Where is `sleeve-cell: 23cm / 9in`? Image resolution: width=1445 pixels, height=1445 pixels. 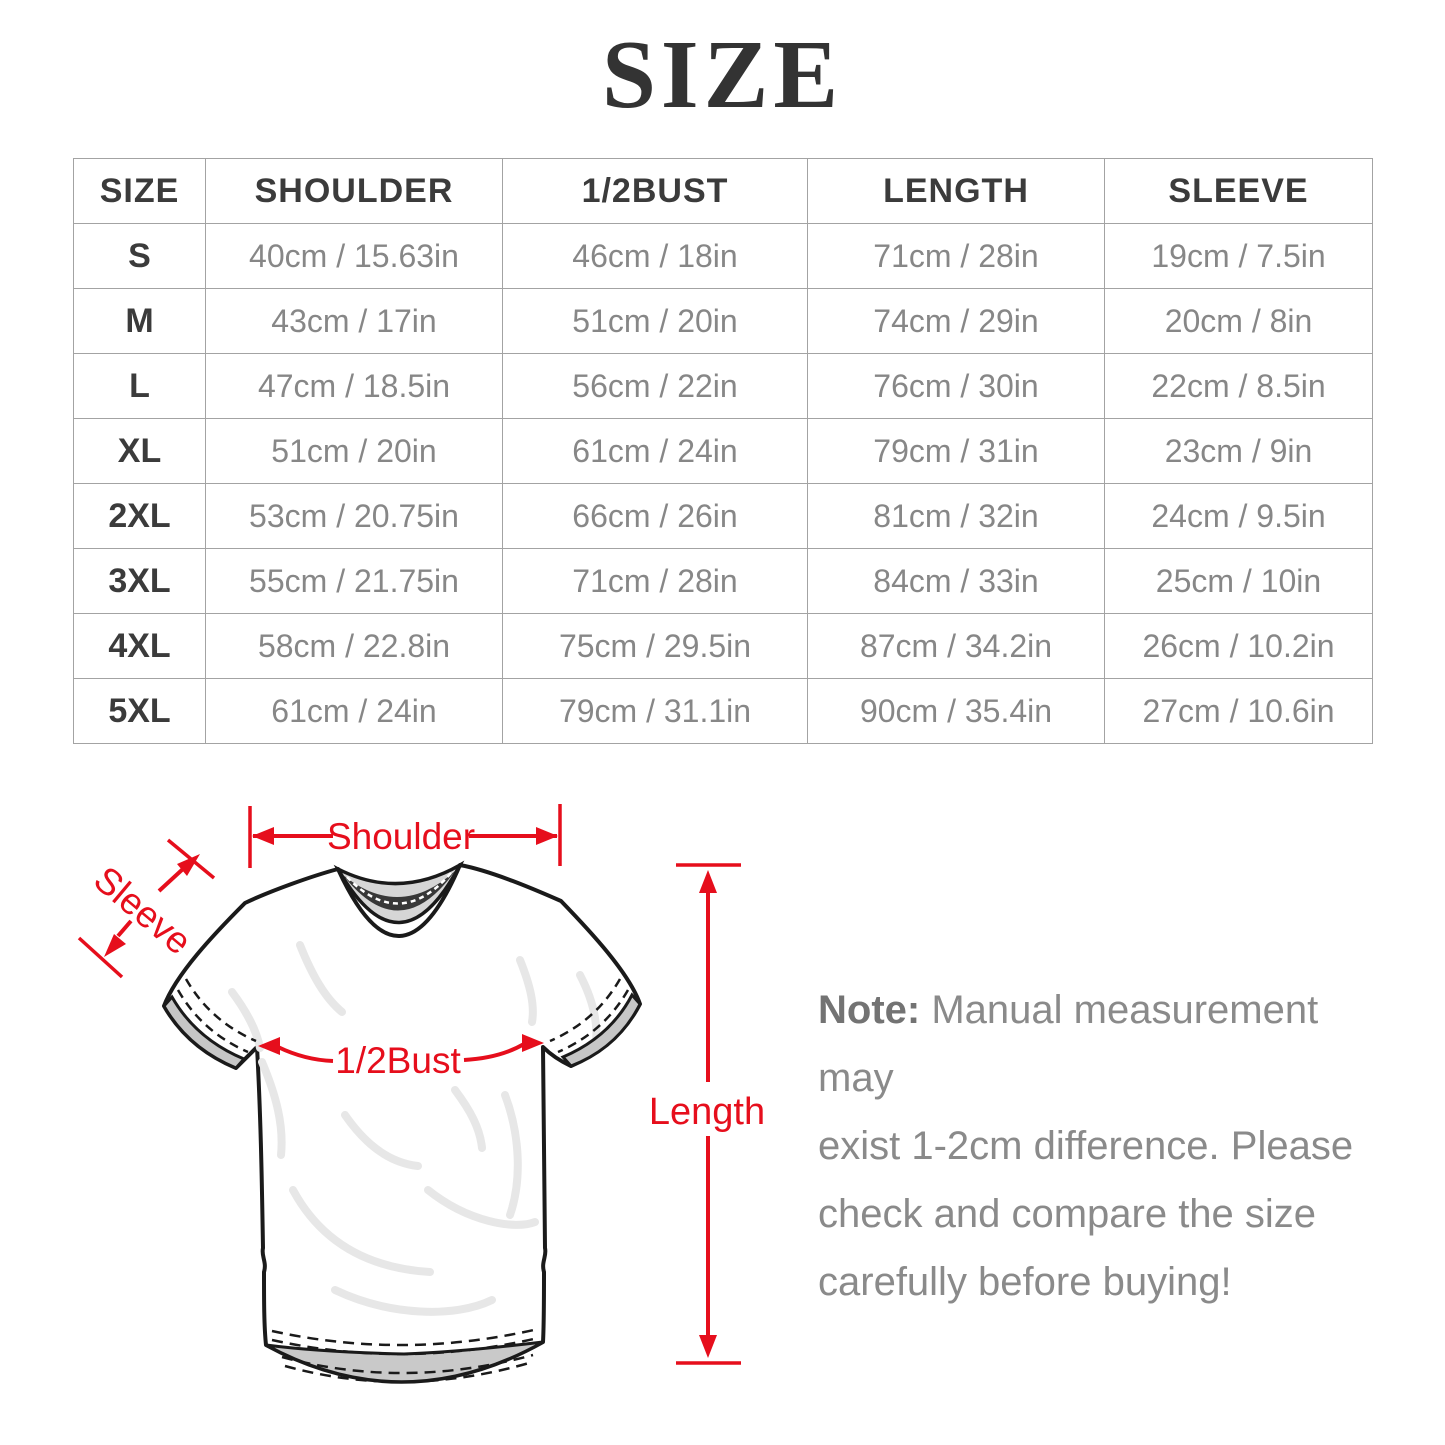 sleeve-cell: 23cm / 9in is located at coordinates (1238, 451).